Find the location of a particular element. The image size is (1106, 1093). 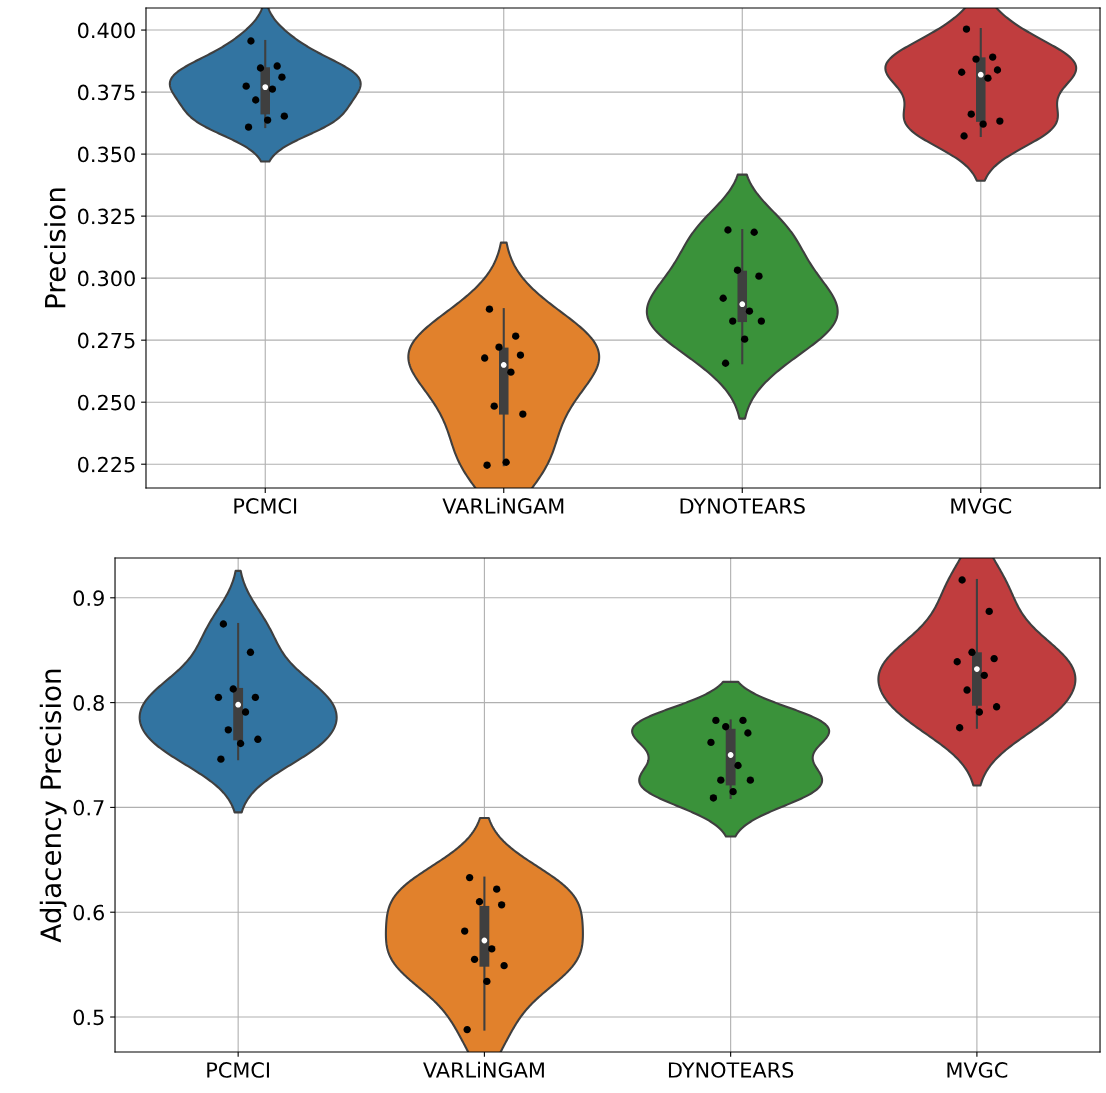

y-tick-label: 0.325 is located at coordinates (106, 216).